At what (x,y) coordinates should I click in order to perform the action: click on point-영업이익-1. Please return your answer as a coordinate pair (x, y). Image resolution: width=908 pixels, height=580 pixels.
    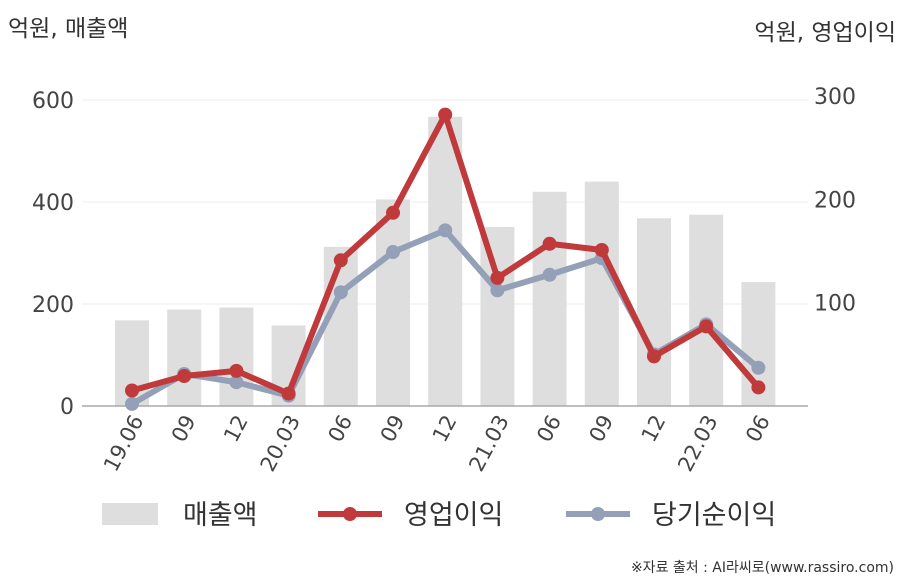
    Looking at the image, I should click on (184, 376).